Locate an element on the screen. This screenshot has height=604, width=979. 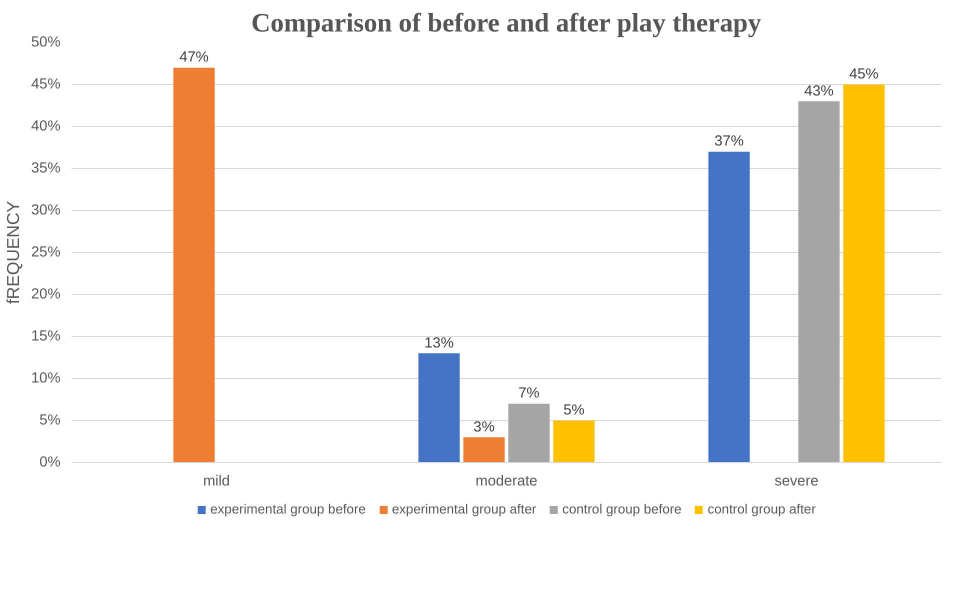
data-label: 47% is located at coordinates (194, 58).